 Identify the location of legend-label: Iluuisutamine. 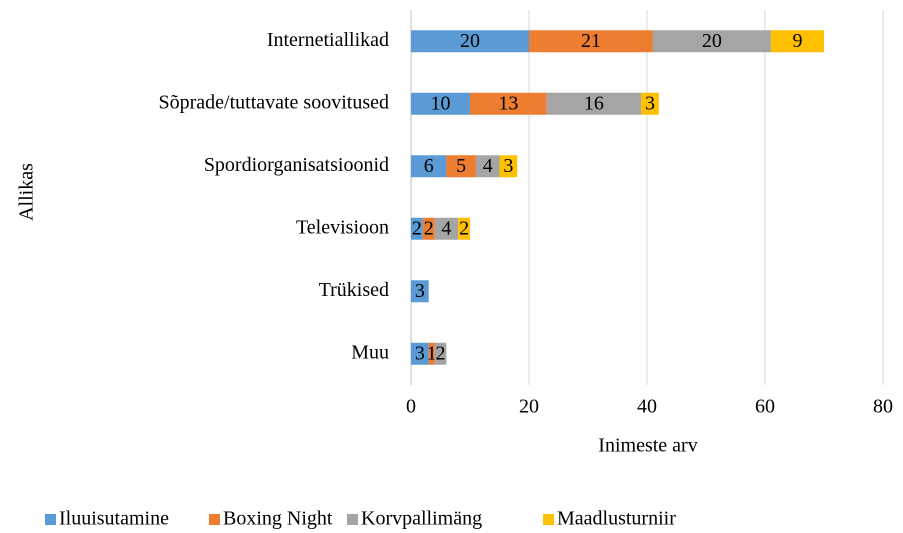
(114, 519).